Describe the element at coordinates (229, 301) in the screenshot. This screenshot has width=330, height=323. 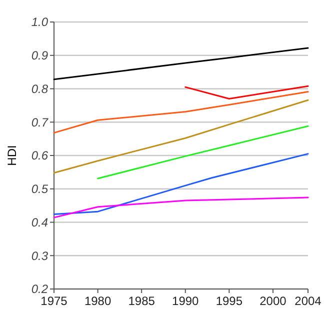
I see `x-tick-label: 1995` at that location.